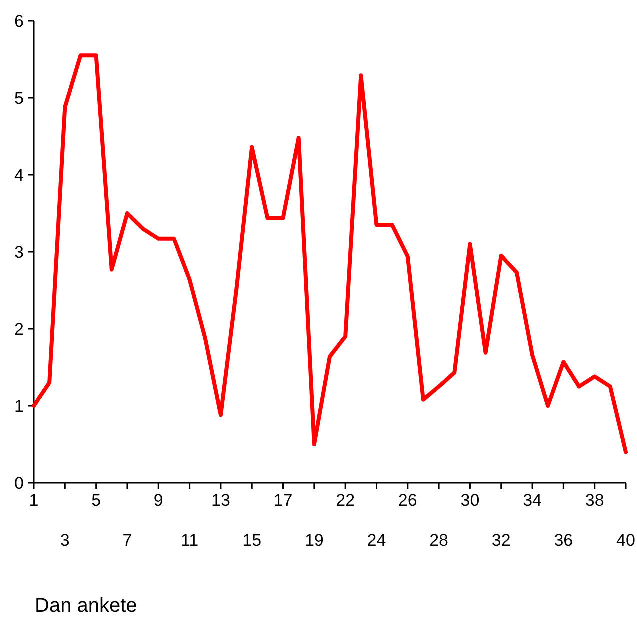 The image size is (637, 620). I want to click on y-tick-label: 5, so click(19, 98).